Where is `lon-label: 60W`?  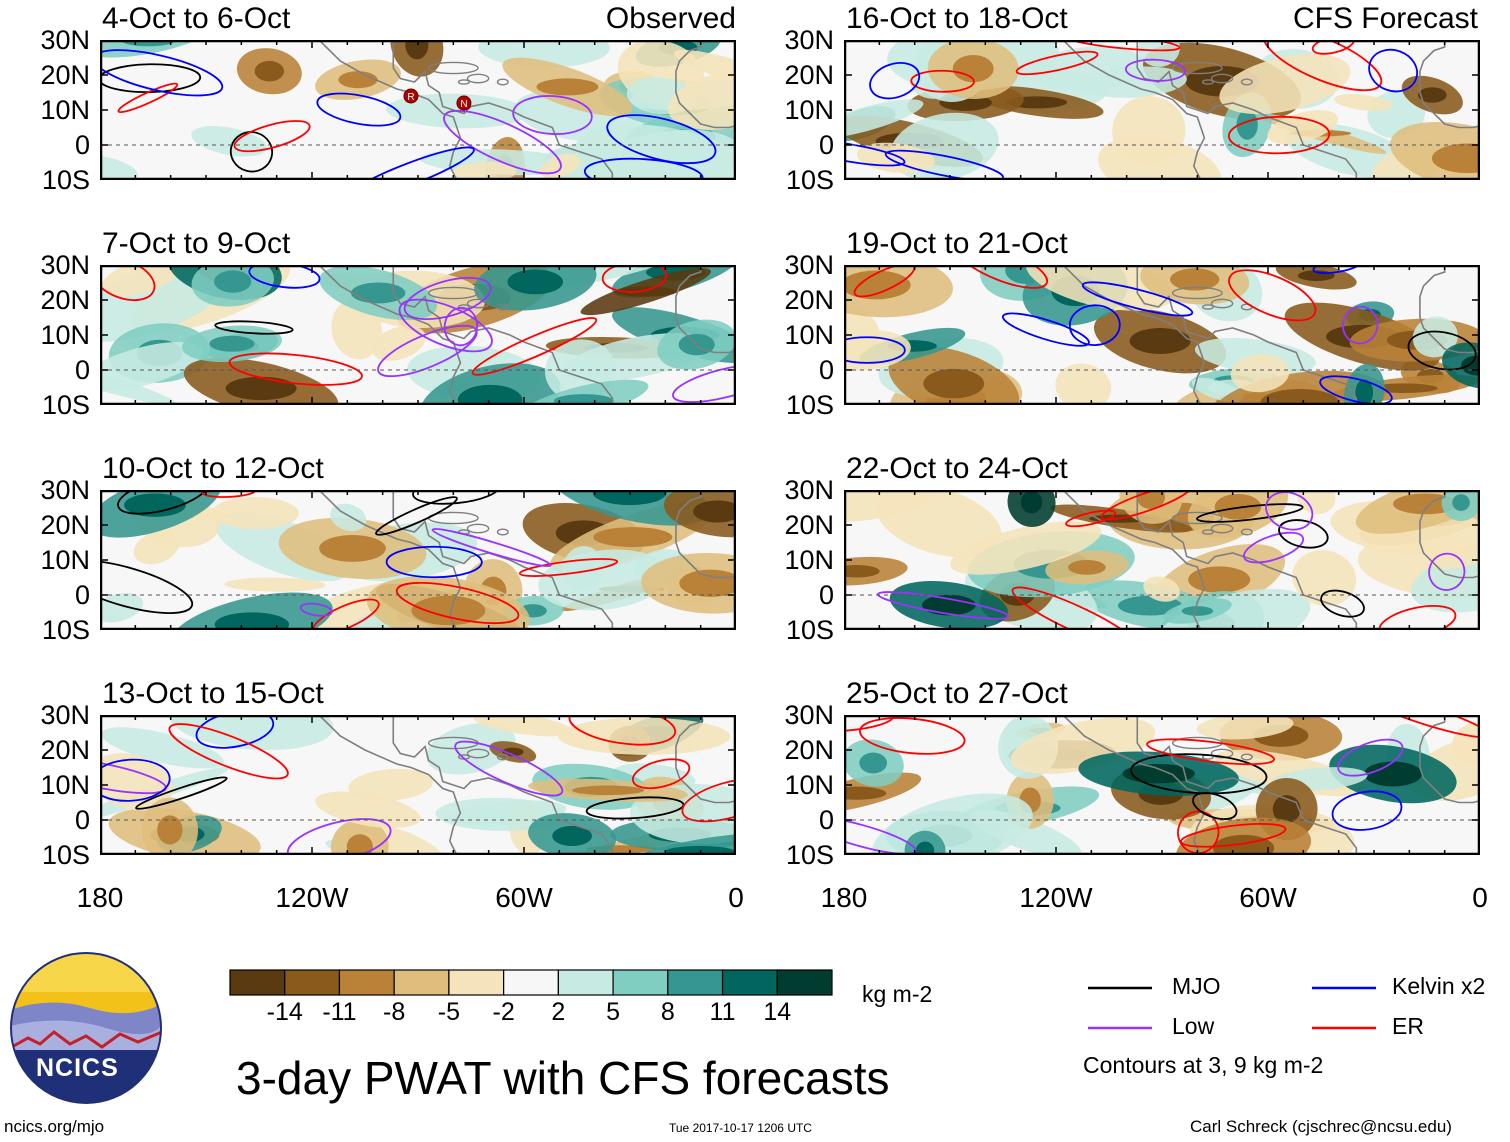 lon-label: 60W is located at coordinates (524, 897).